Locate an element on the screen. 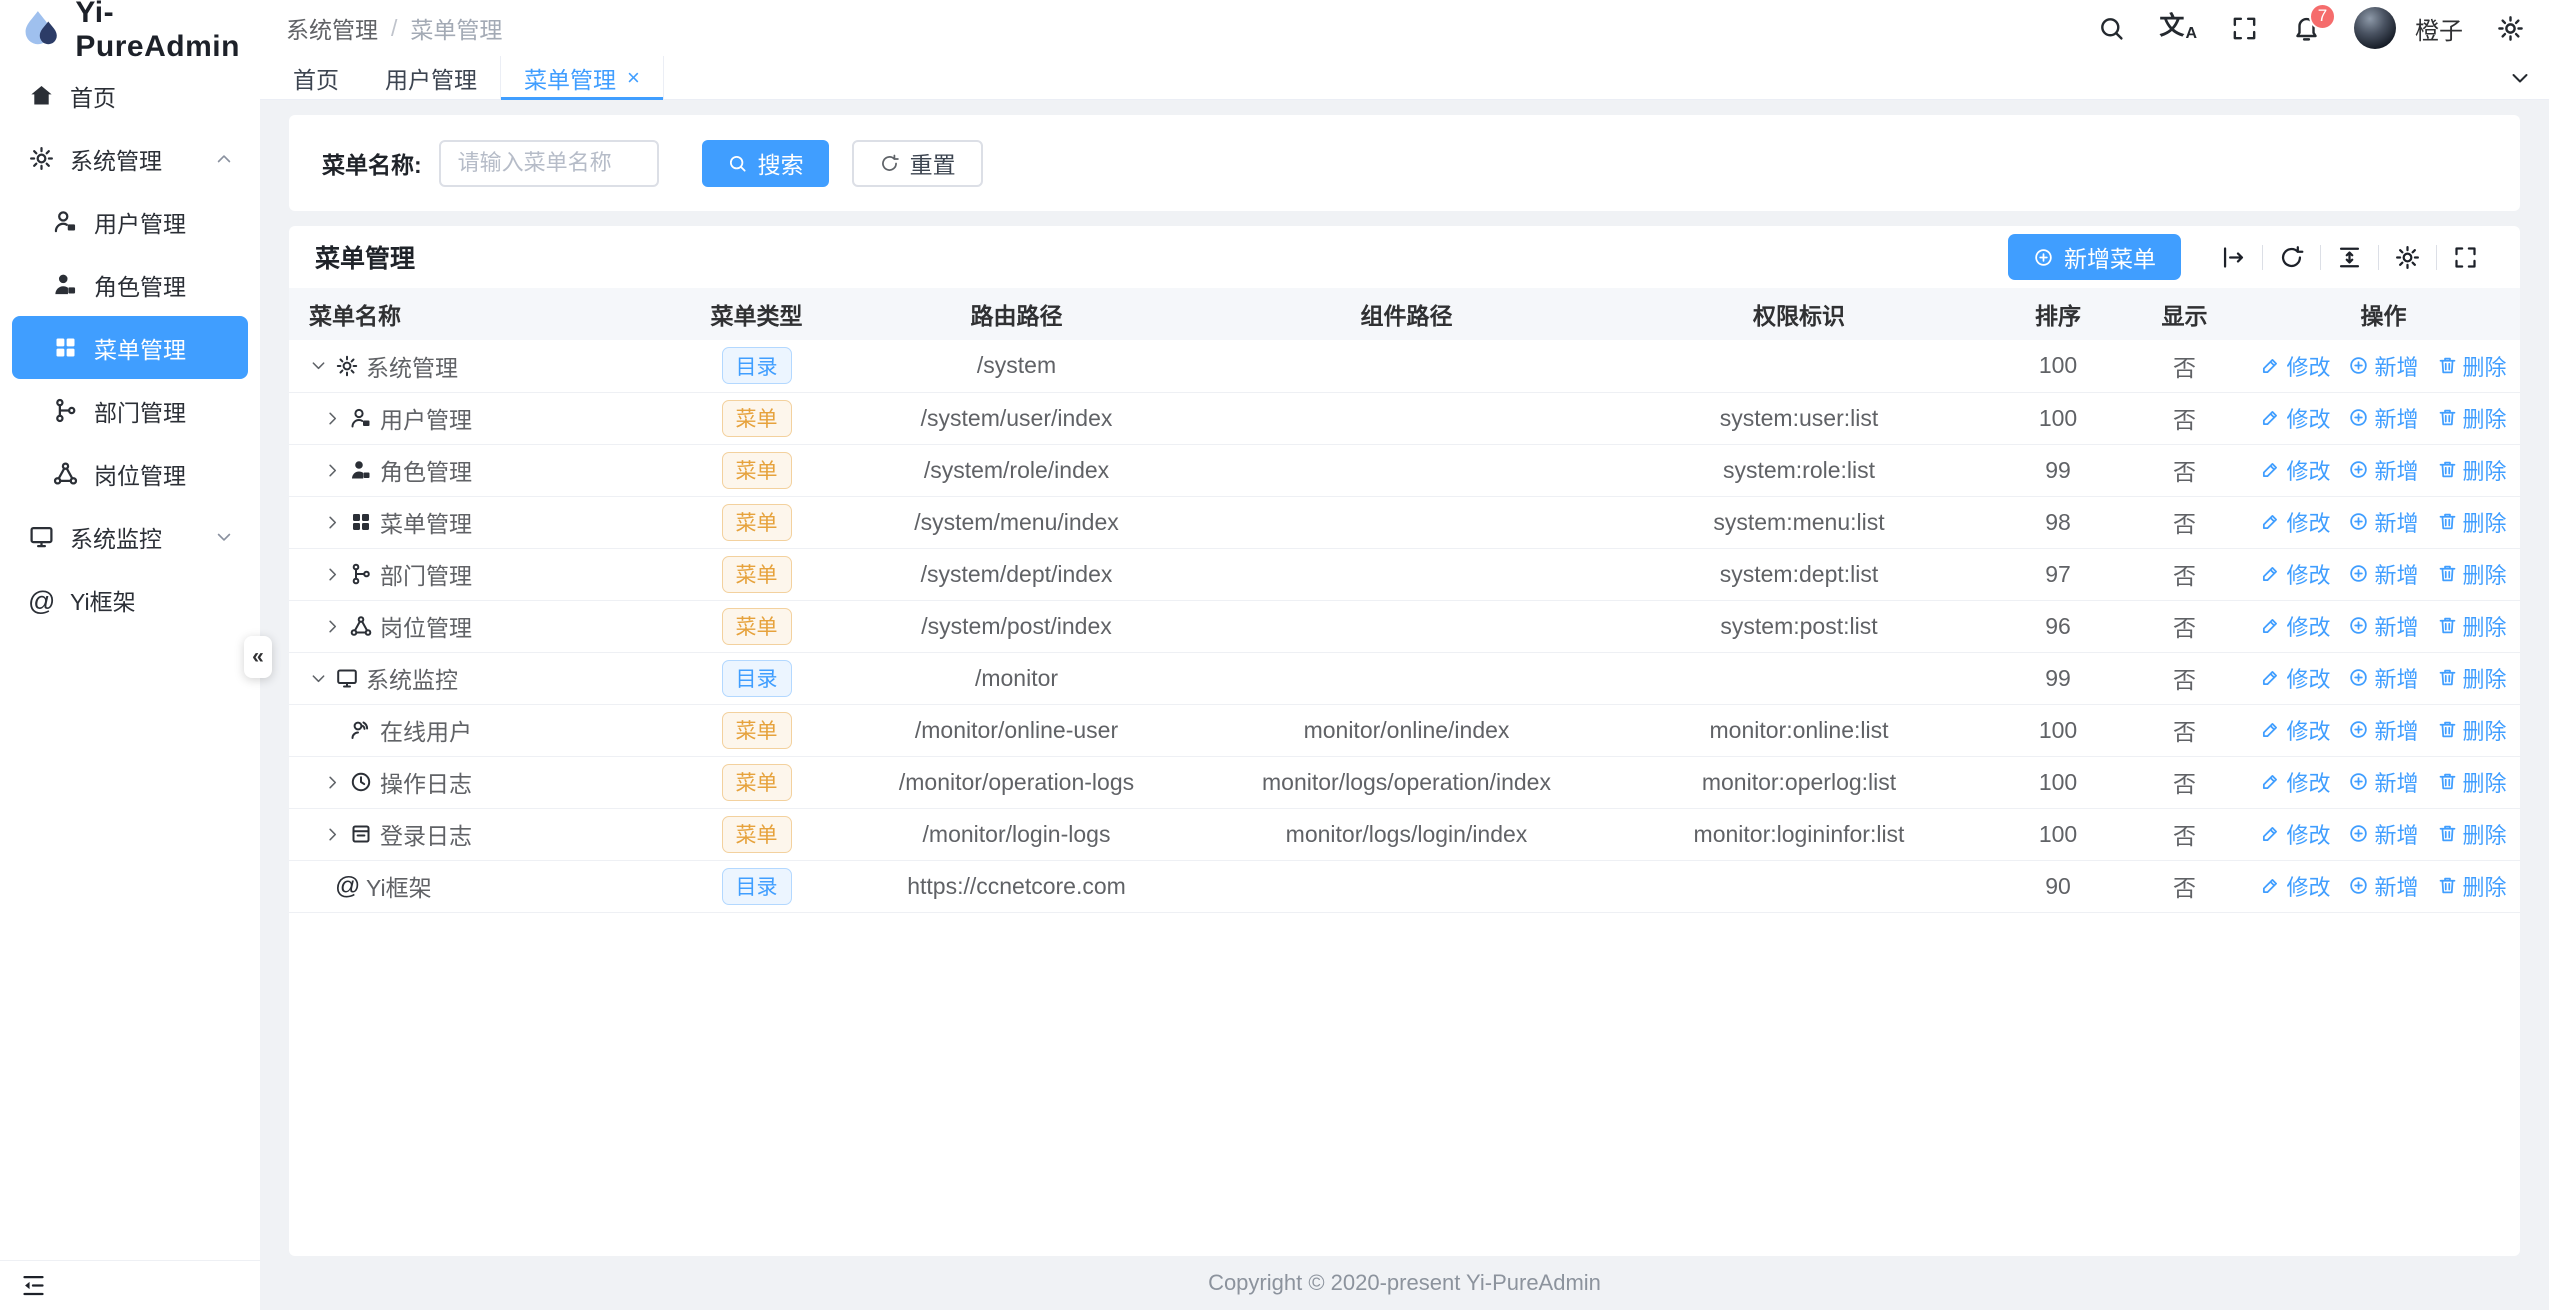 Image resolution: width=2549 pixels, height=1310 pixels. tab-menus: 菜单管理 × is located at coordinates (582, 78).